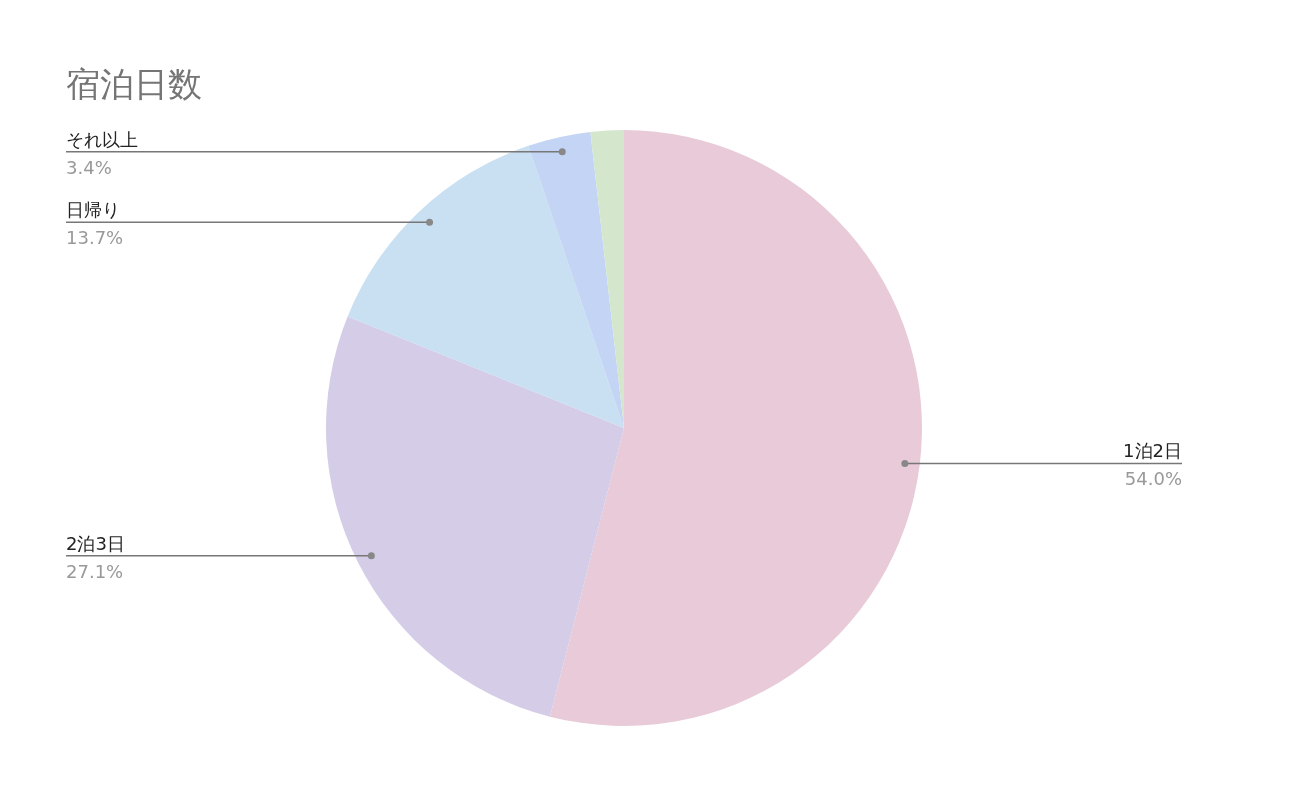 This screenshot has height=804, width=1312. I want to click on slice-label: 日帰り, so click(93, 210).